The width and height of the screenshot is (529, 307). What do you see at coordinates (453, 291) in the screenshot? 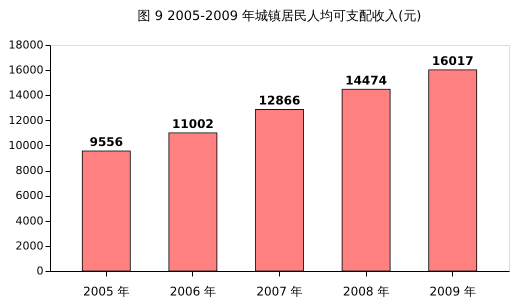
I see `x-tick-label: 2009 年` at bounding box center [453, 291].